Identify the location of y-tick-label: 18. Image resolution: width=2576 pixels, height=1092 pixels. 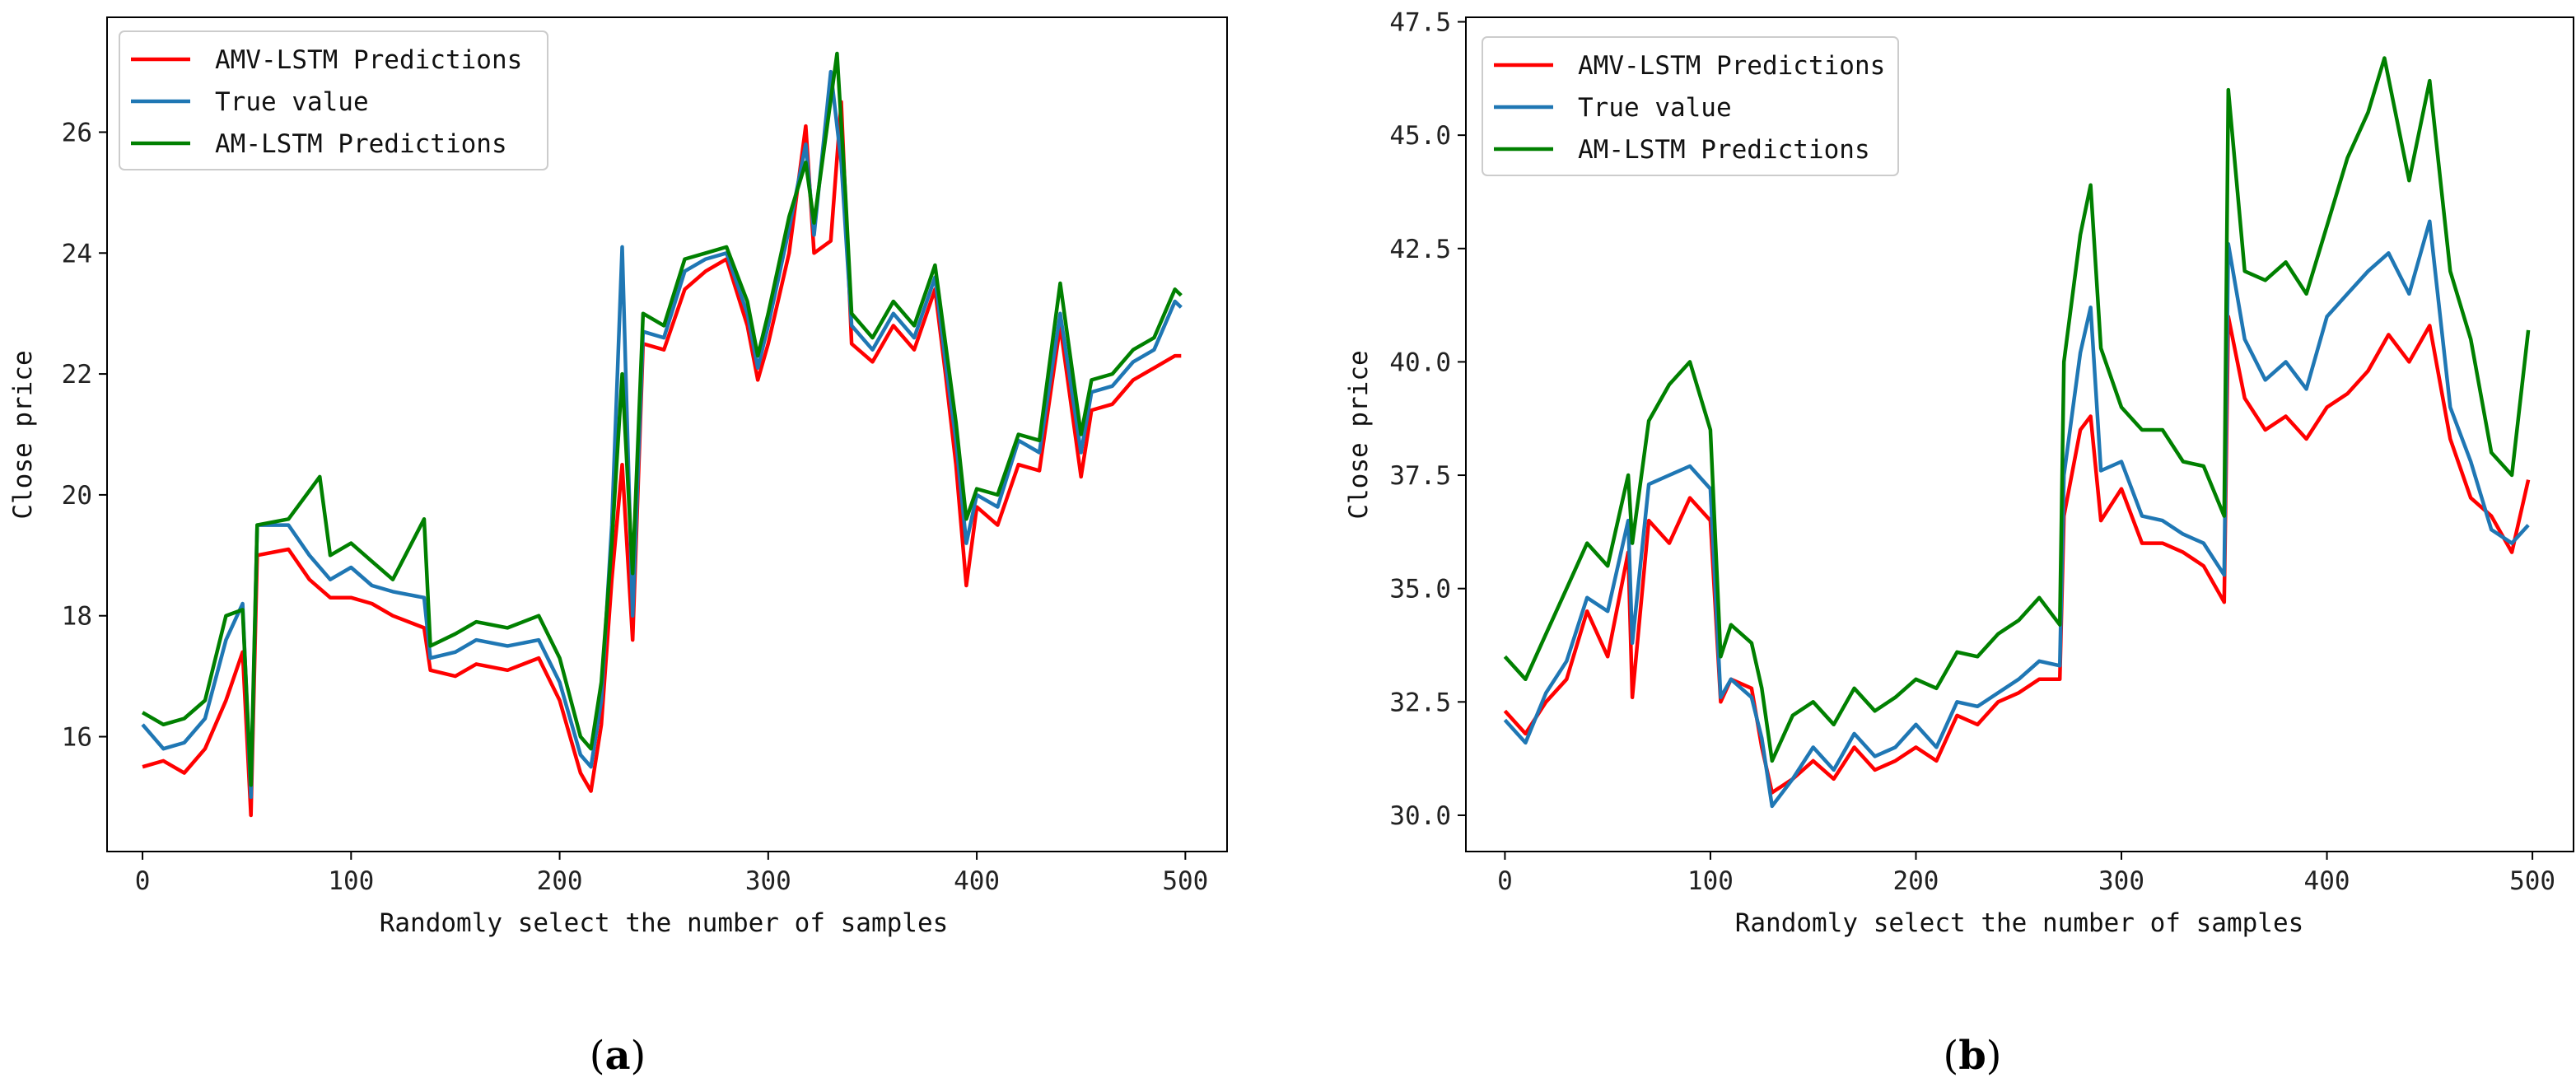
(77, 617).